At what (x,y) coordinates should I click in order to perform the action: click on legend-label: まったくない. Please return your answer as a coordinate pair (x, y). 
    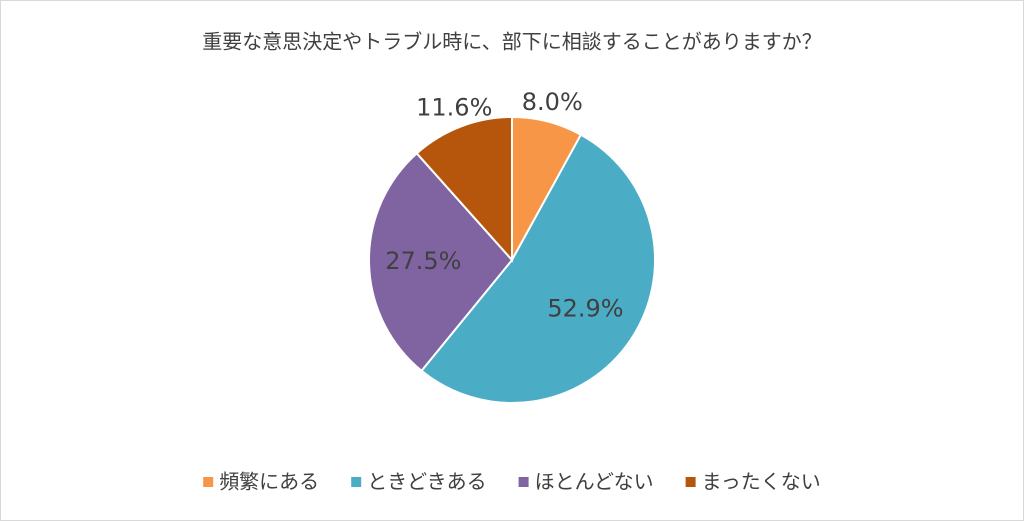
    Looking at the image, I should click on (761, 482).